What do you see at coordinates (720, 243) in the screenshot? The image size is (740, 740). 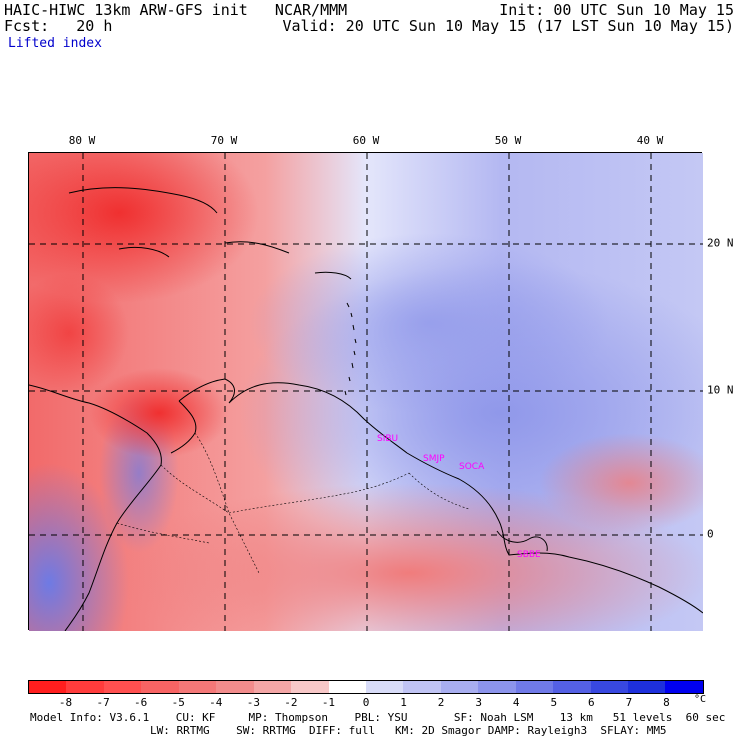 I see `lat-label-20n: 20 N` at bounding box center [720, 243].